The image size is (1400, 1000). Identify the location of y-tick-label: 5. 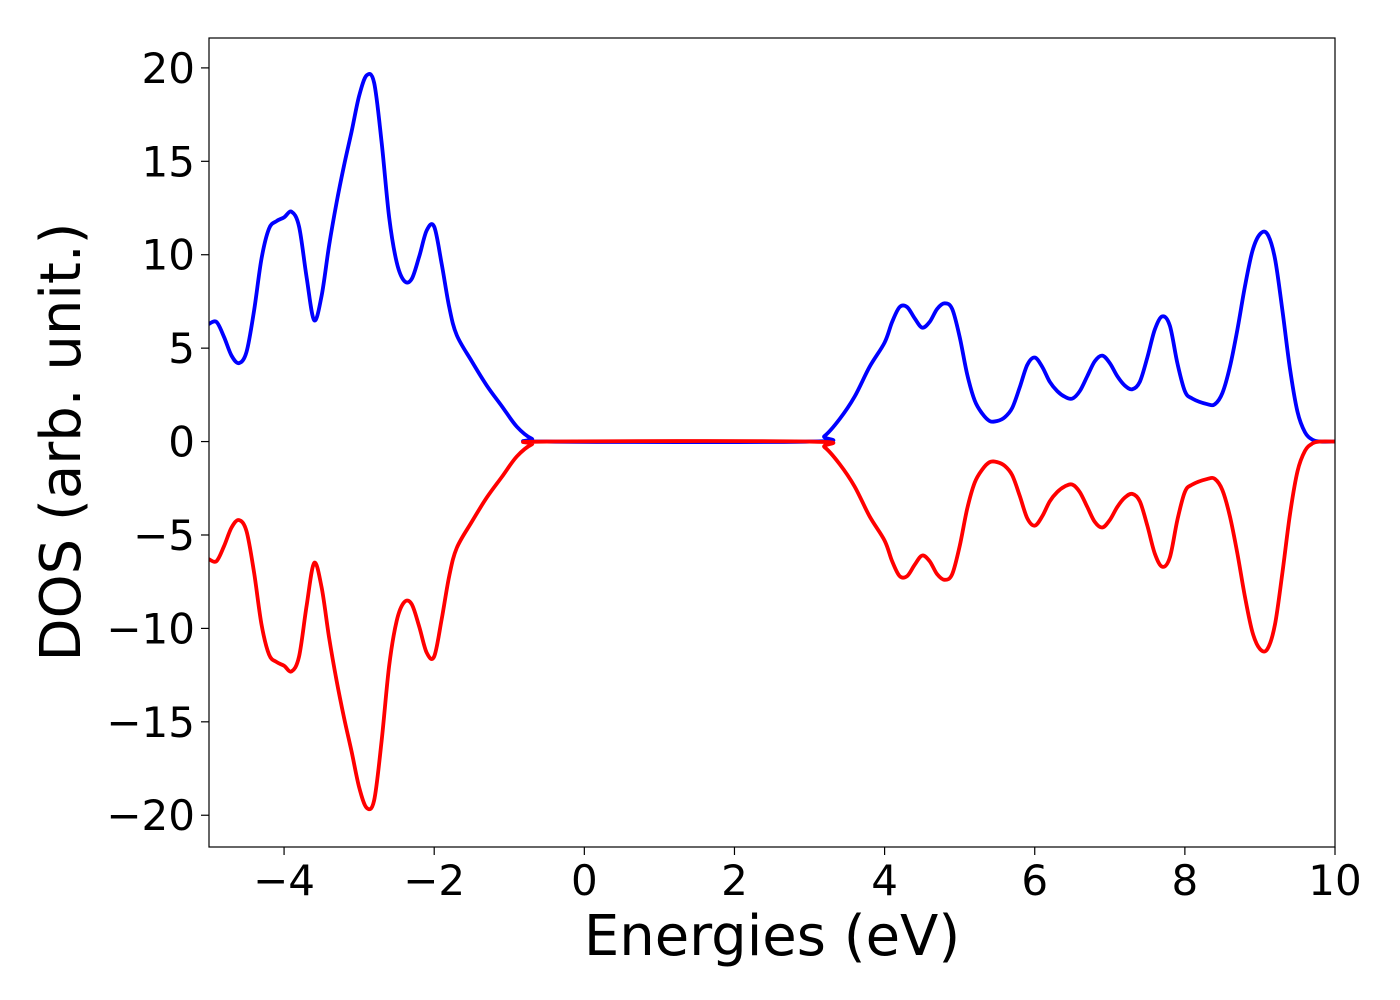
(181, 348).